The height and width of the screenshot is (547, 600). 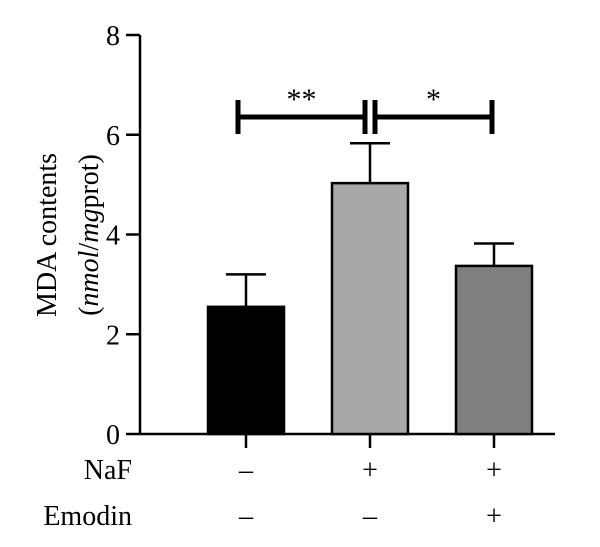 What do you see at coordinates (68, 235) in the screenshot?
I see `y-axis-title: MDA contents (nmol/mgprot)` at bounding box center [68, 235].